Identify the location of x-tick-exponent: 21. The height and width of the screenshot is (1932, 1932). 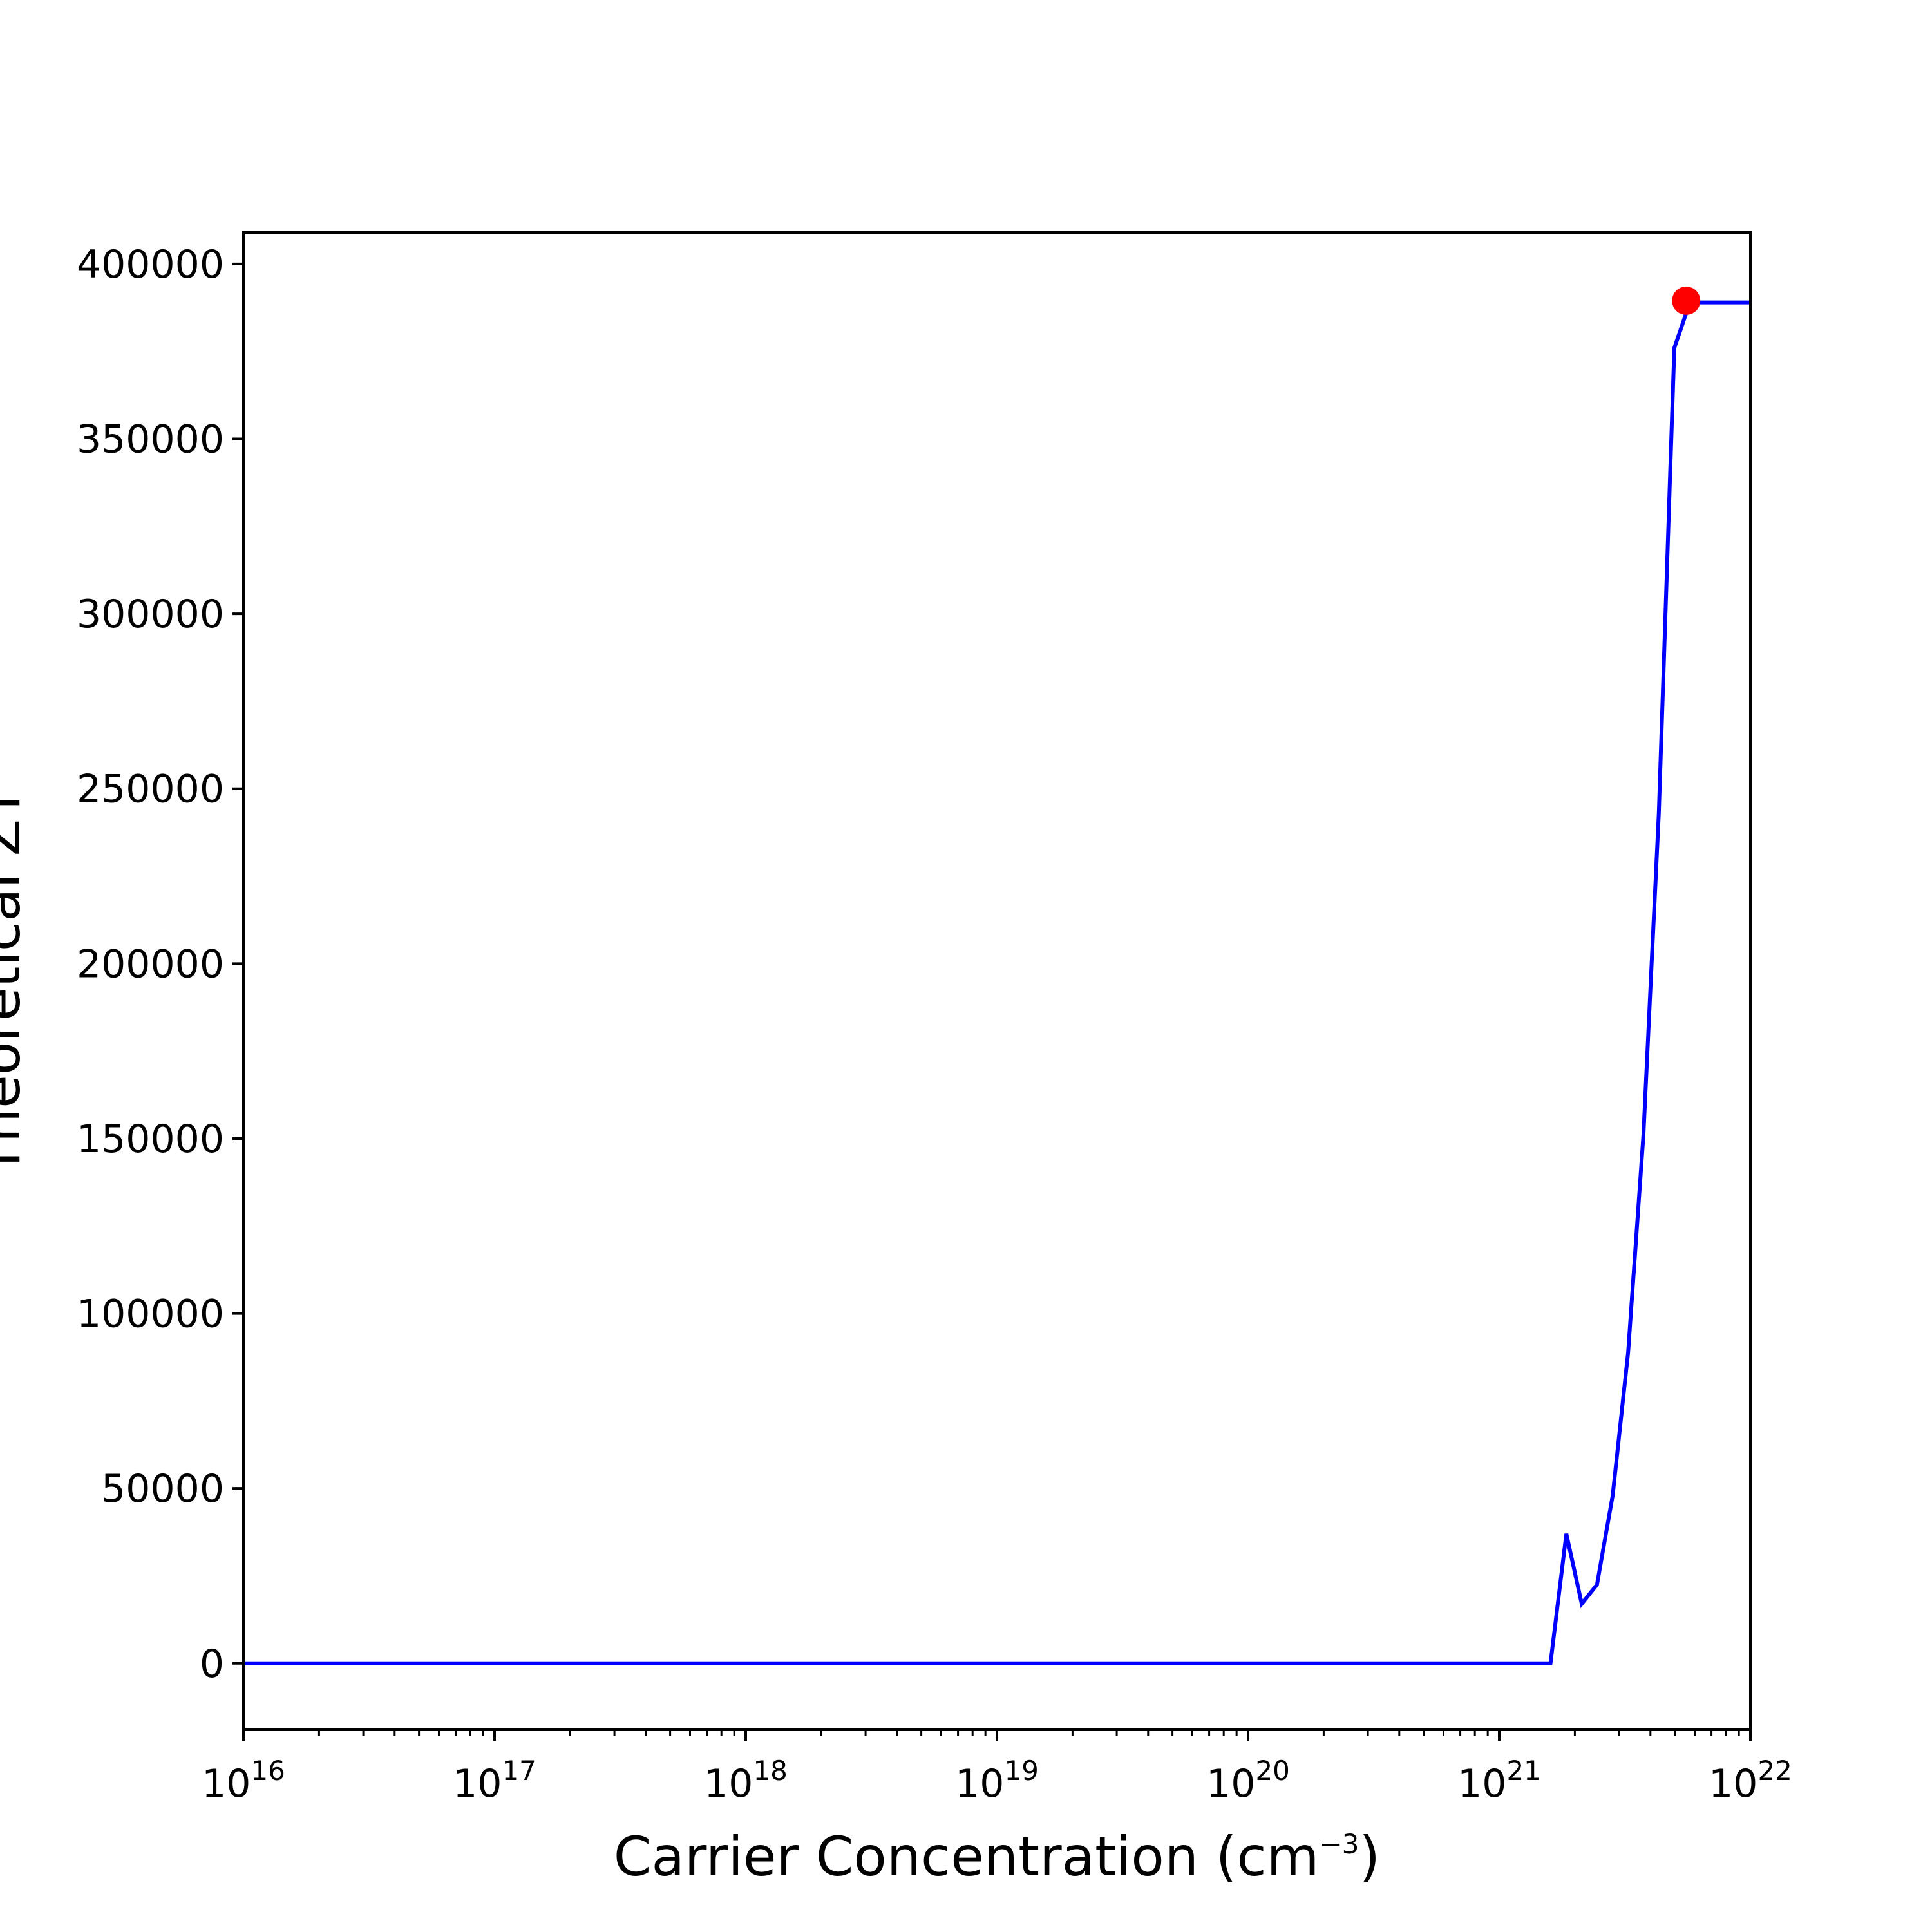
(1523, 1770).